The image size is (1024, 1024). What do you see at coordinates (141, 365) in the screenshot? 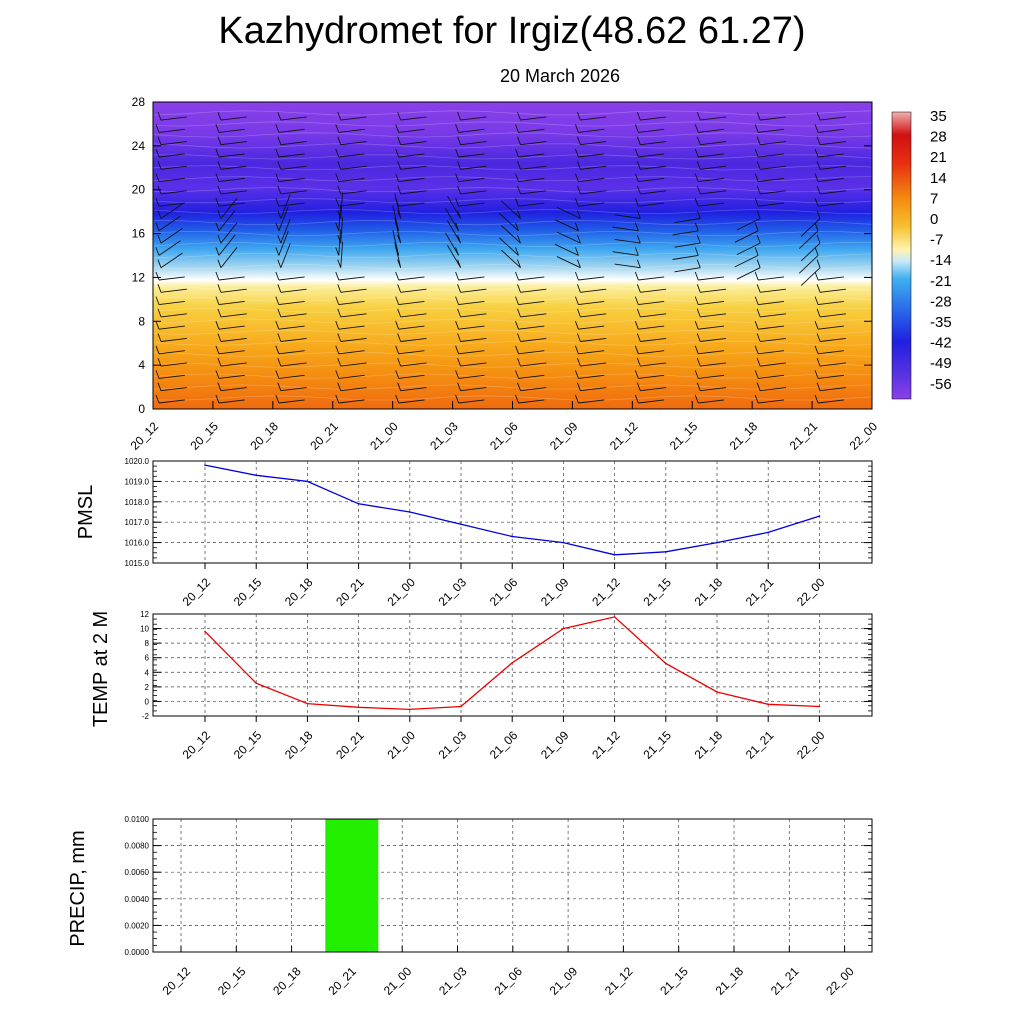
I see `y-tick-label: 4` at bounding box center [141, 365].